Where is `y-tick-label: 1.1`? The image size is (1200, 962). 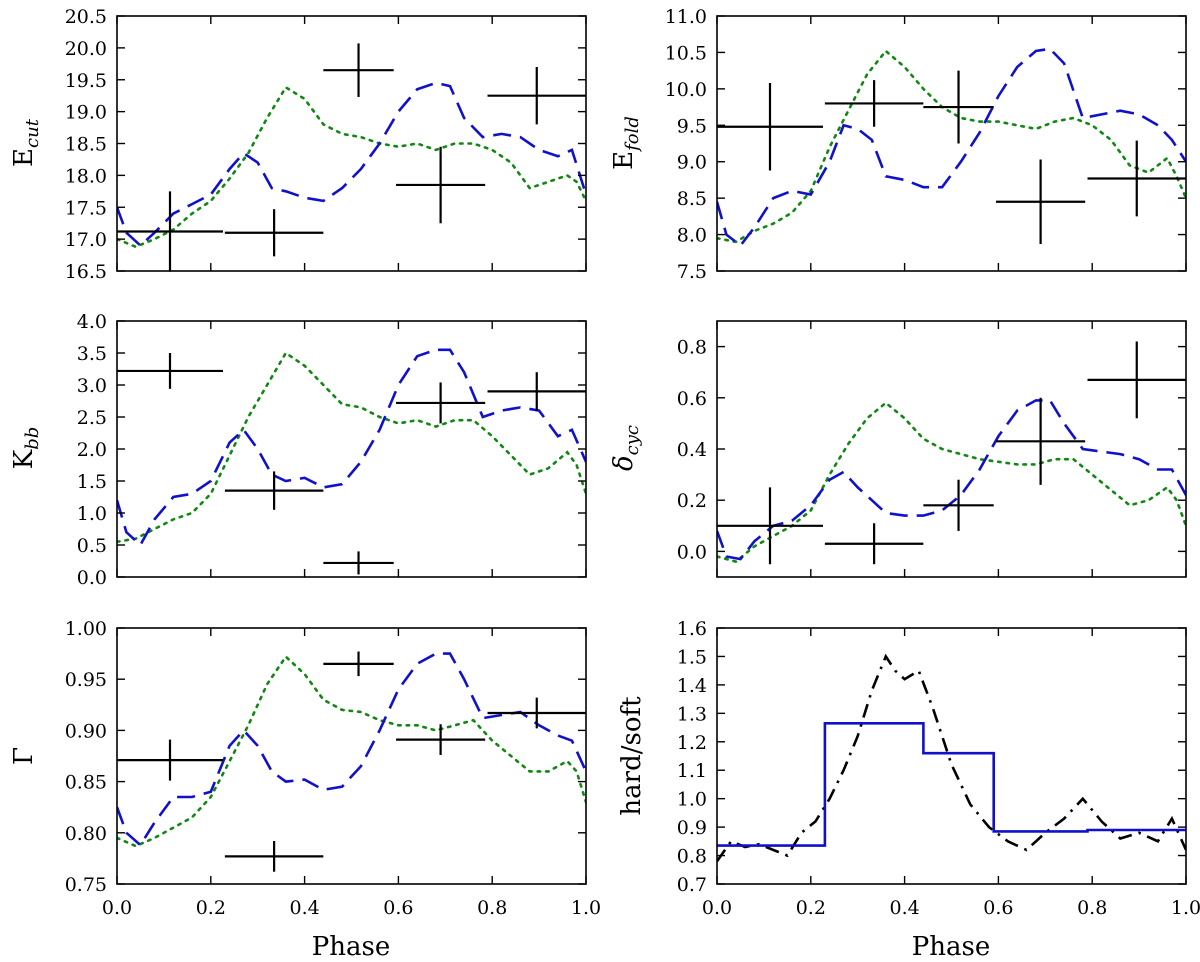 y-tick-label: 1.1 is located at coordinates (692, 771).